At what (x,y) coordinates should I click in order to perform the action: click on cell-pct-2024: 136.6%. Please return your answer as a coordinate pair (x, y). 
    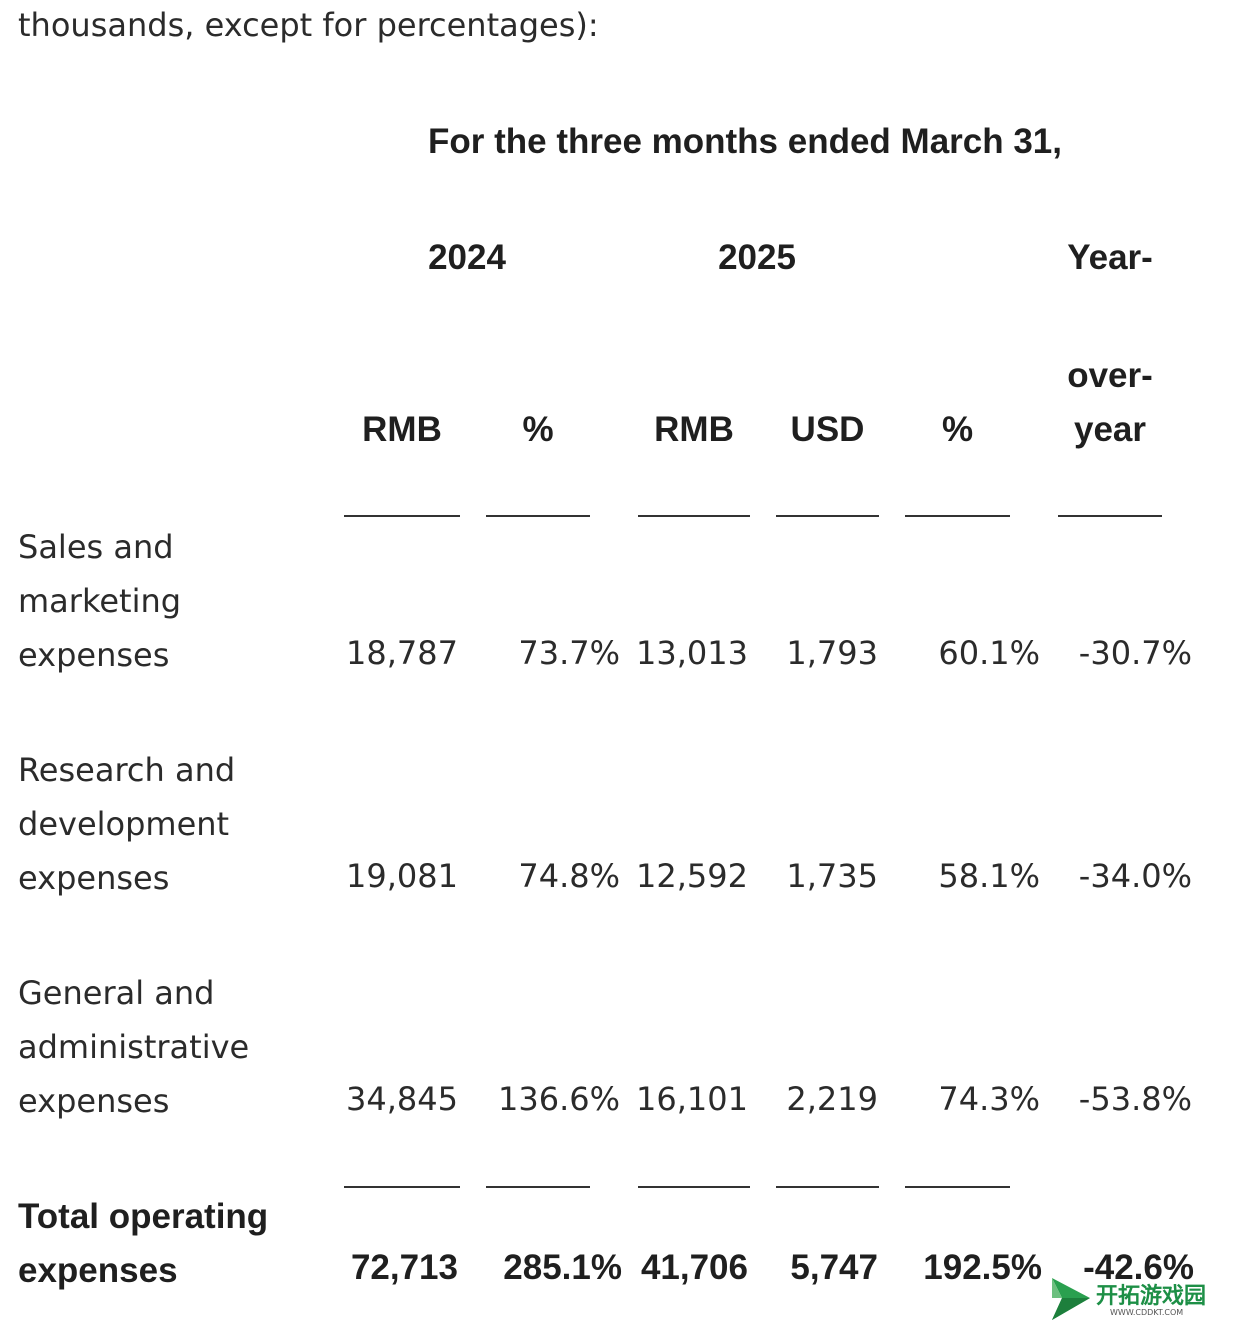
    Looking at the image, I should click on (558, 1099).